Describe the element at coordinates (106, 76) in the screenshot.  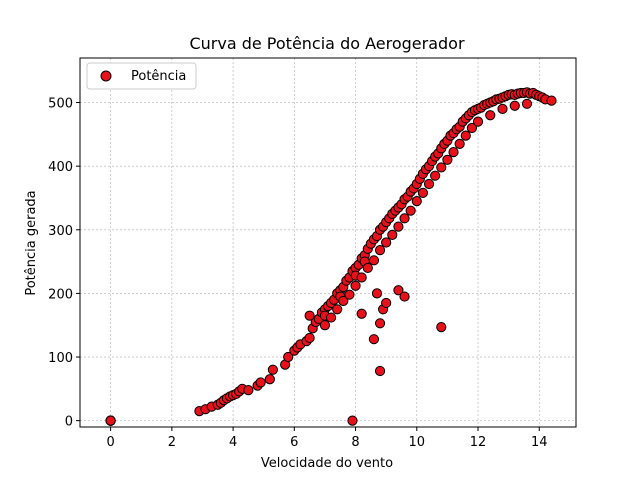
I see `legend-marker` at that location.